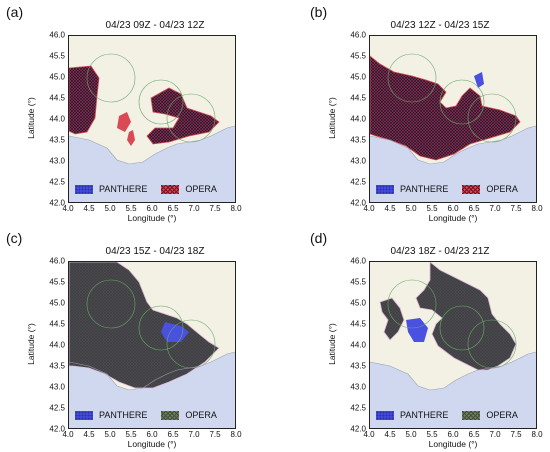  I want to click on legend-label-panthere: PANTHERE, so click(123, 189).